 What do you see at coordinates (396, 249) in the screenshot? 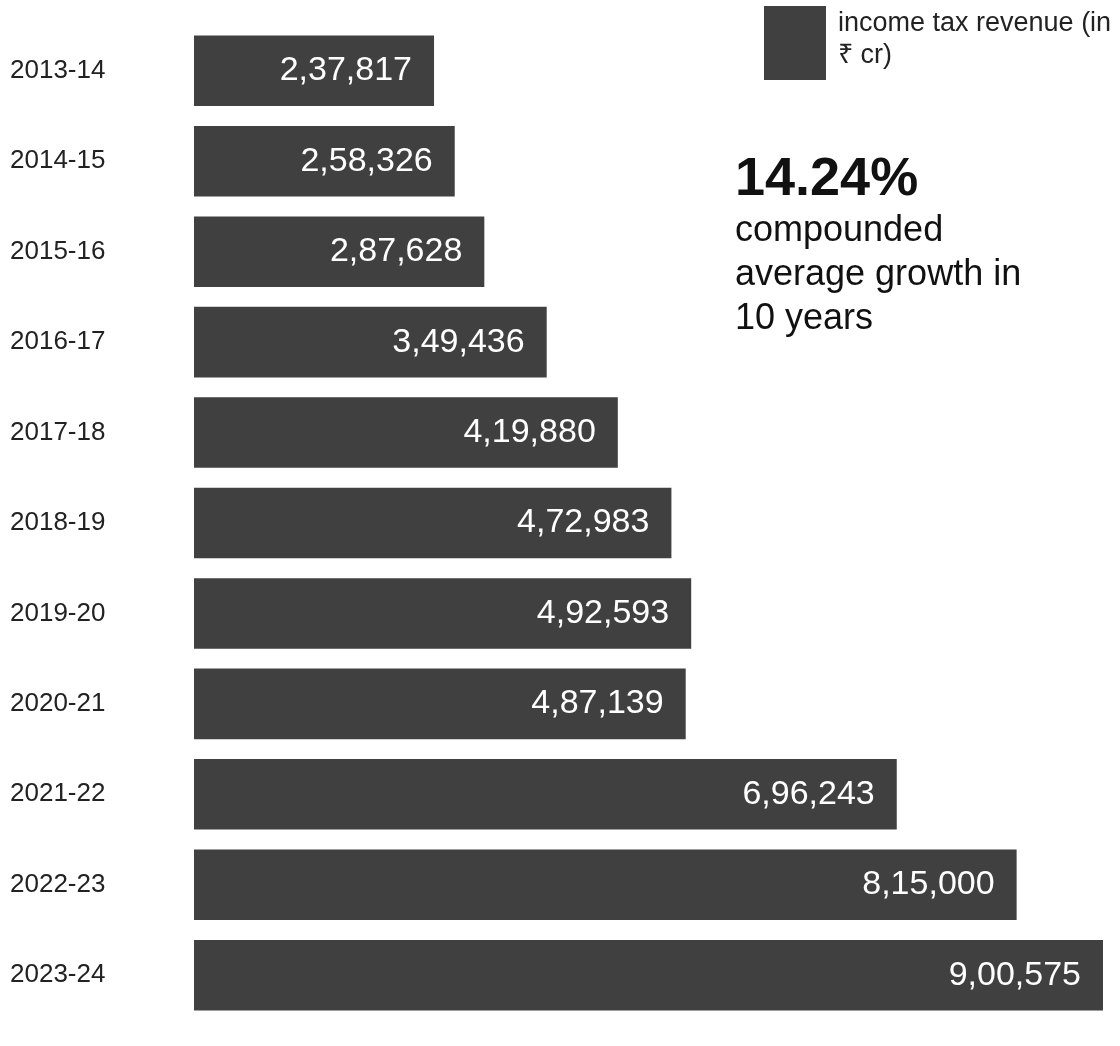
I see `data-label: 2,87,628` at bounding box center [396, 249].